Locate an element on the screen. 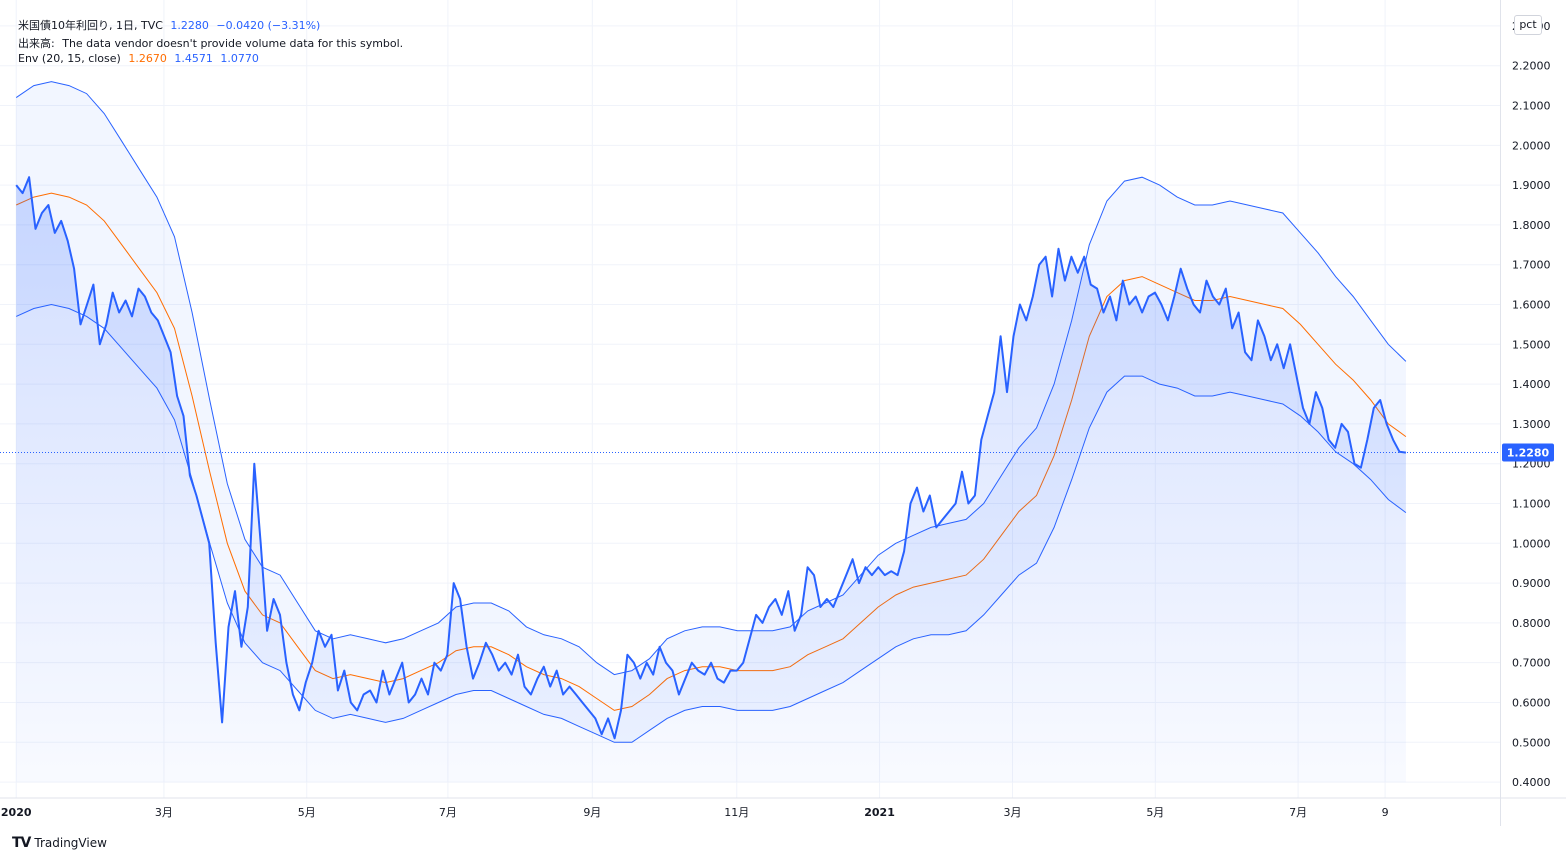 The height and width of the screenshot is (861, 1566). price-axis-tick-label: 1.8000 is located at coordinates (1531, 225).